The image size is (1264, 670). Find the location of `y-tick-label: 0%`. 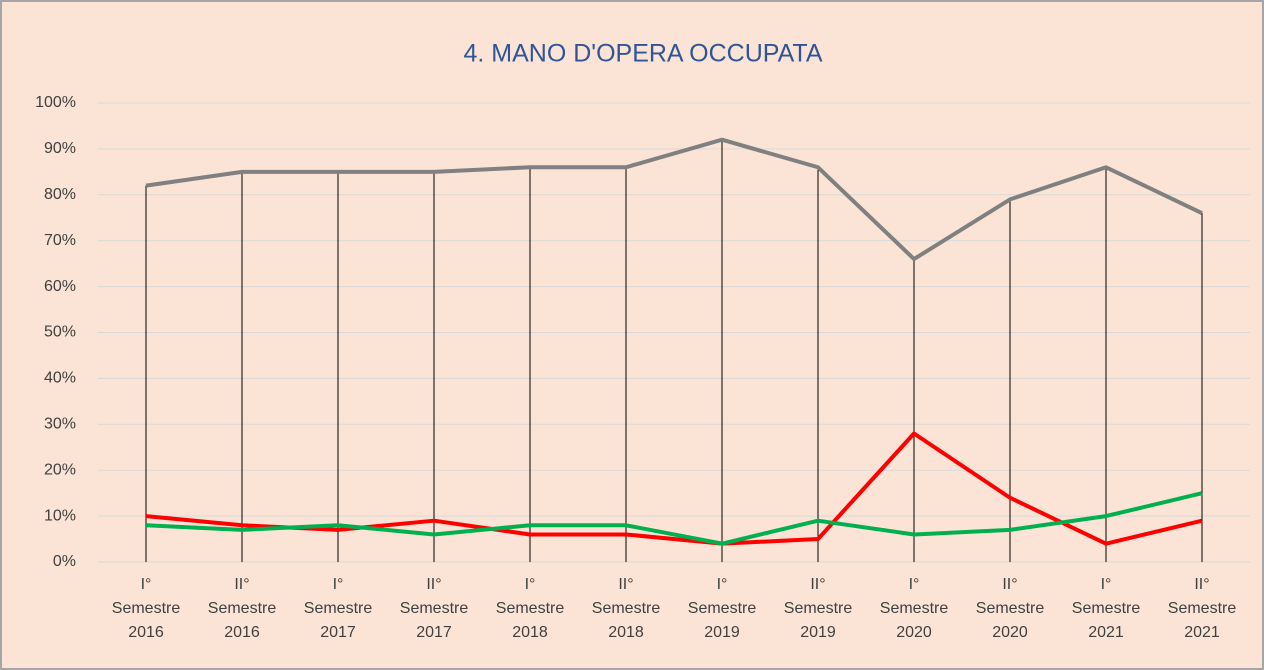

y-tick-label: 0% is located at coordinates (64, 561).